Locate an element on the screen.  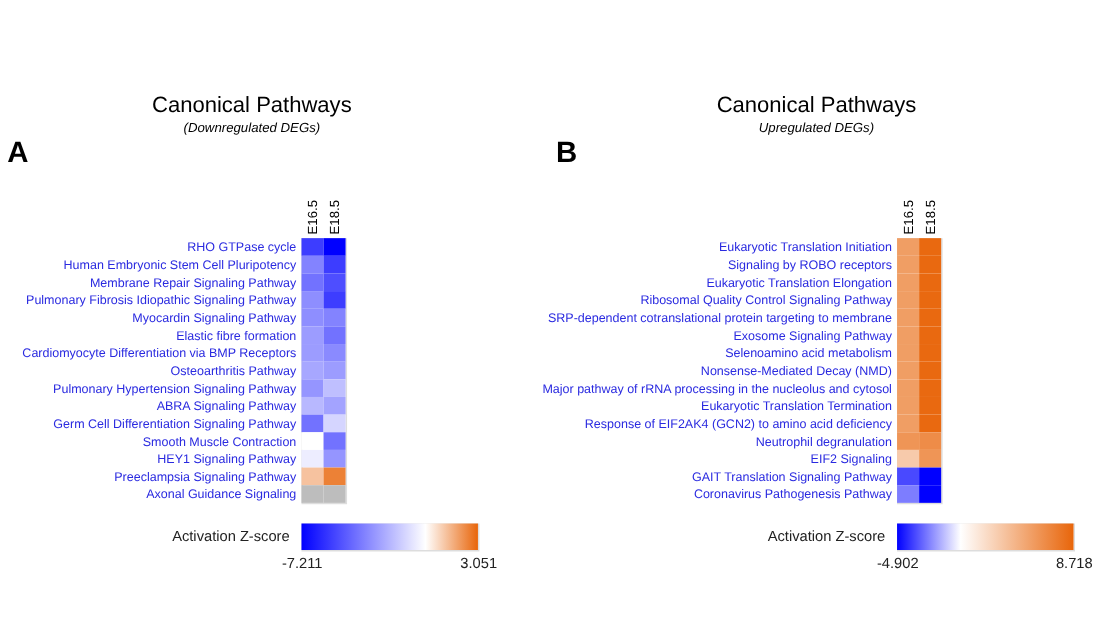
color-bar-label: 3.051 is located at coordinates (479, 563).